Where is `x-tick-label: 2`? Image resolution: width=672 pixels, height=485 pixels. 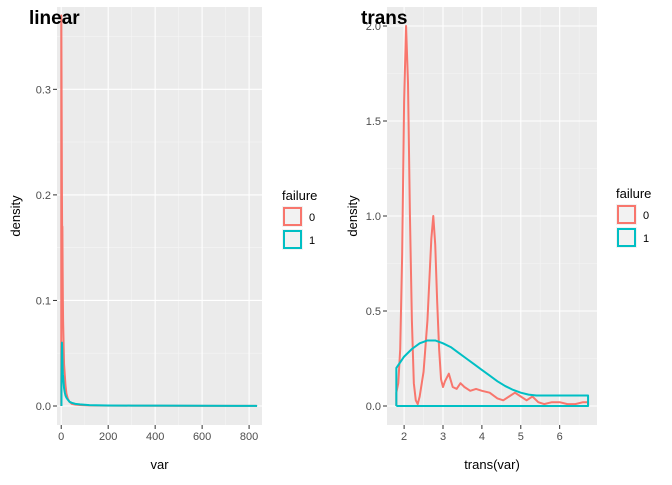 x-tick-label: 2 is located at coordinates (404, 437).